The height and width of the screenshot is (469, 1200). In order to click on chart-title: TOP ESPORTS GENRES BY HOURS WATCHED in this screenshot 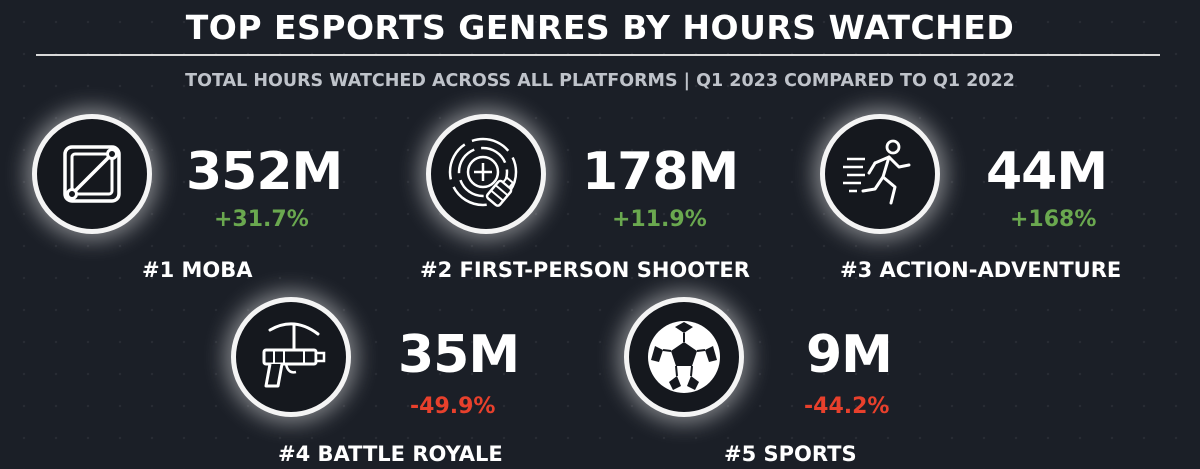, I will do `click(600, 27)`.